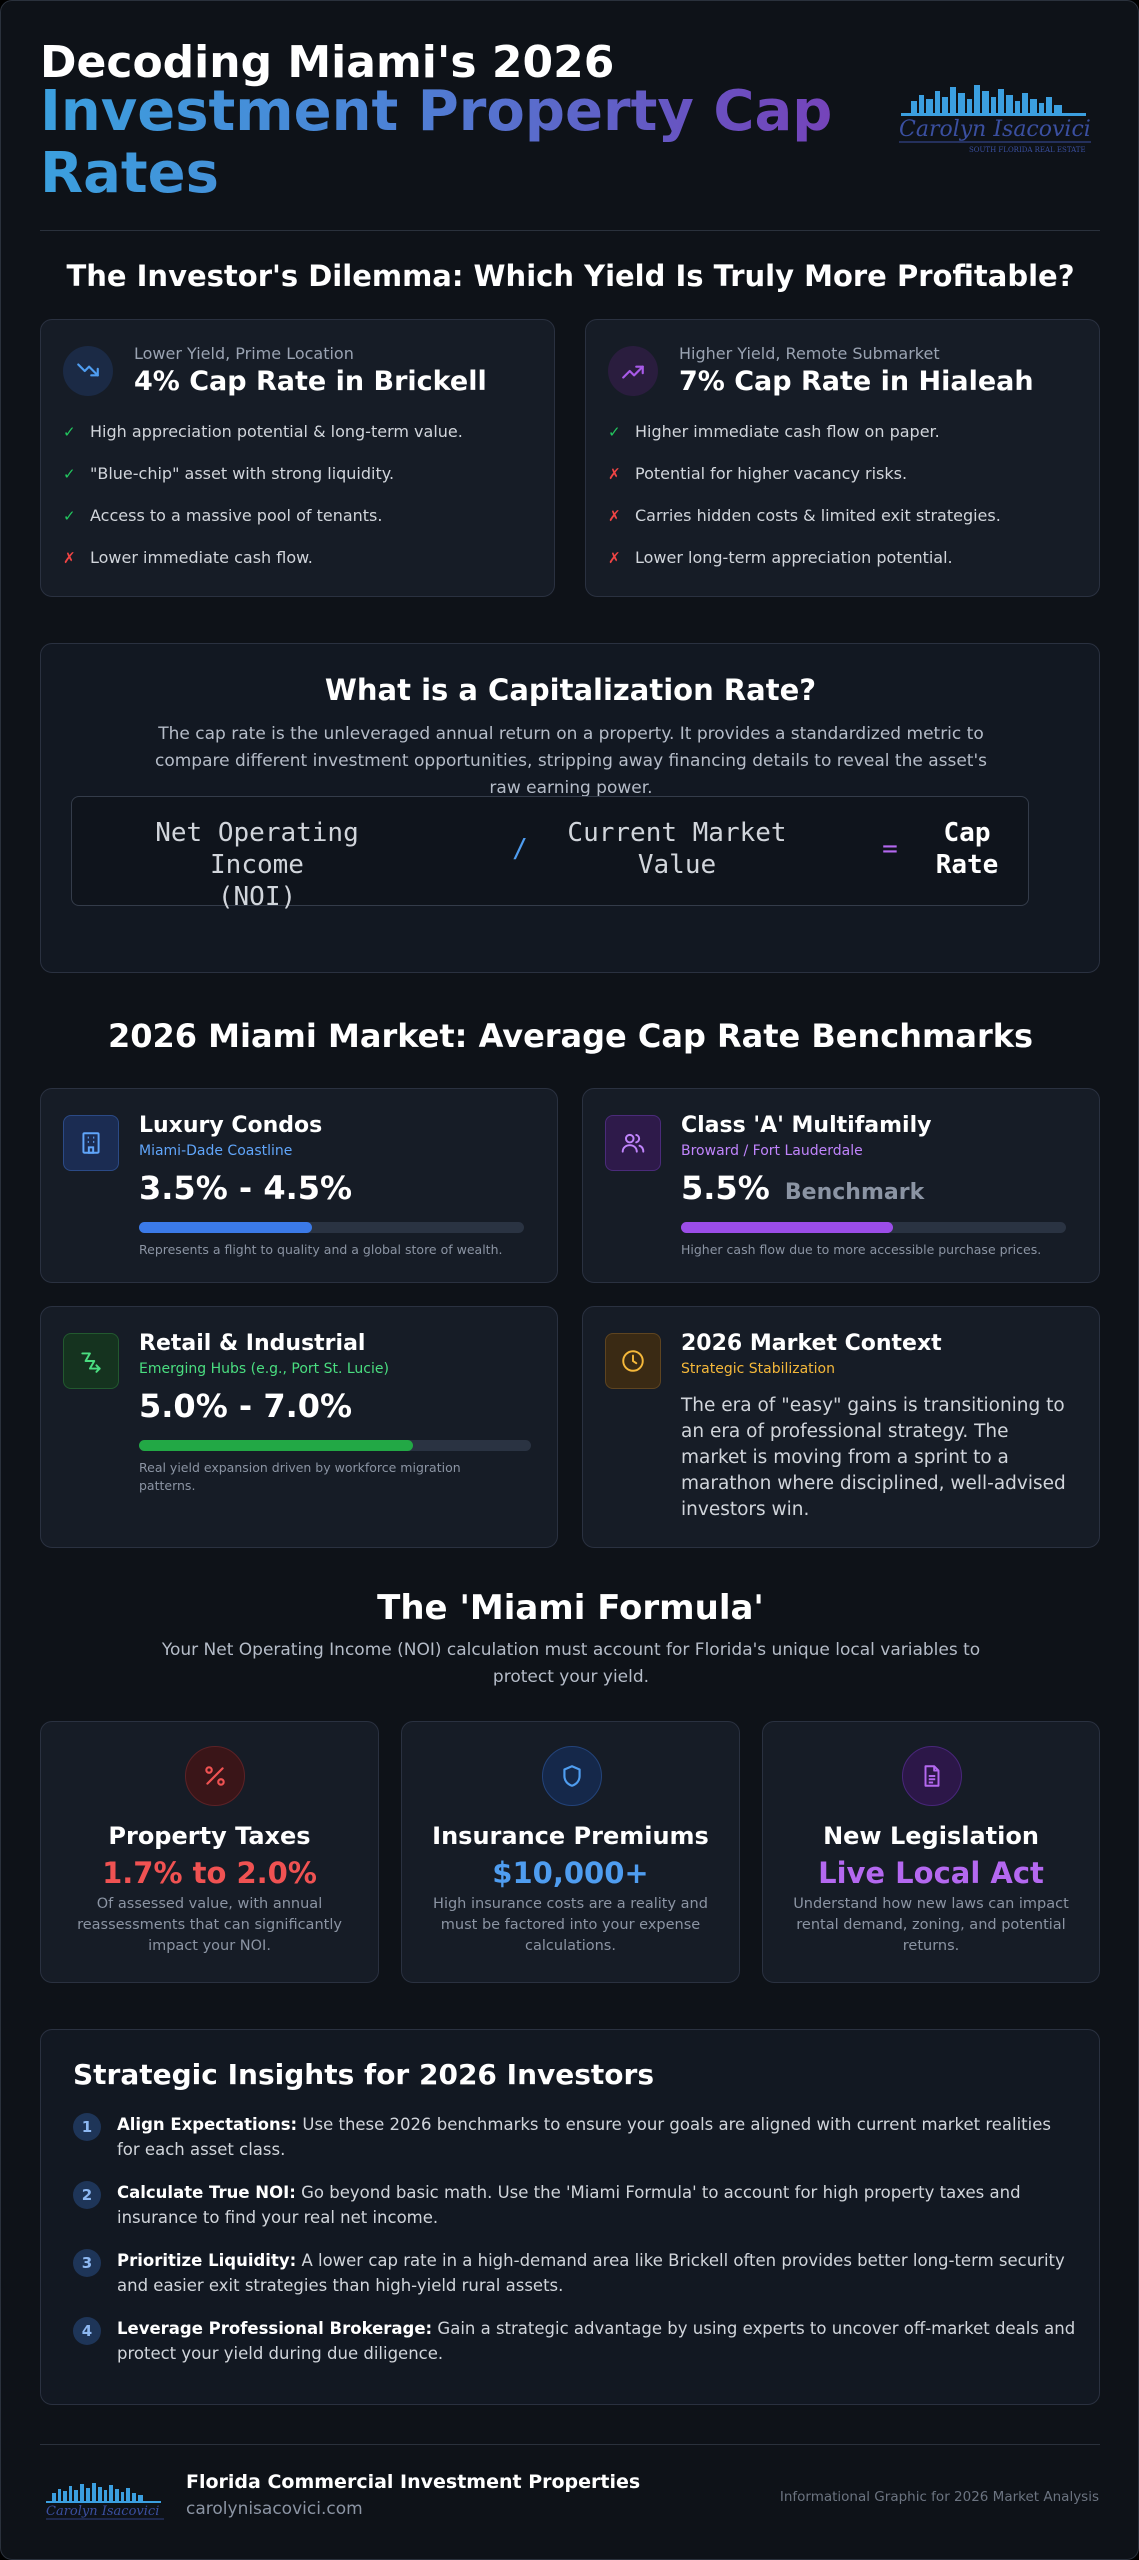  What do you see at coordinates (633, 1143) in the screenshot?
I see `users-icon` at bounding box center [633, 1143].